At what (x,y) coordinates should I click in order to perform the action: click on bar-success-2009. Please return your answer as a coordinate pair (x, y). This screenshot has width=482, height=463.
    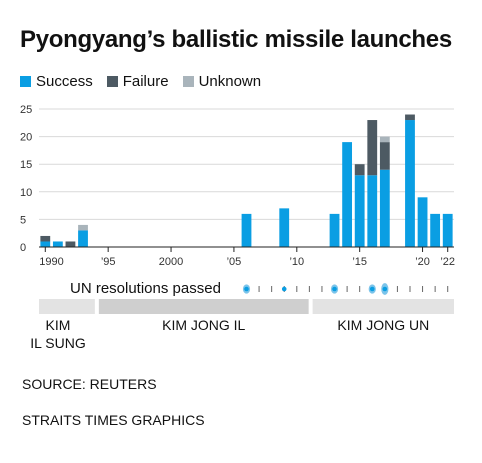
    Looking at the image, I should click on (284, 227).